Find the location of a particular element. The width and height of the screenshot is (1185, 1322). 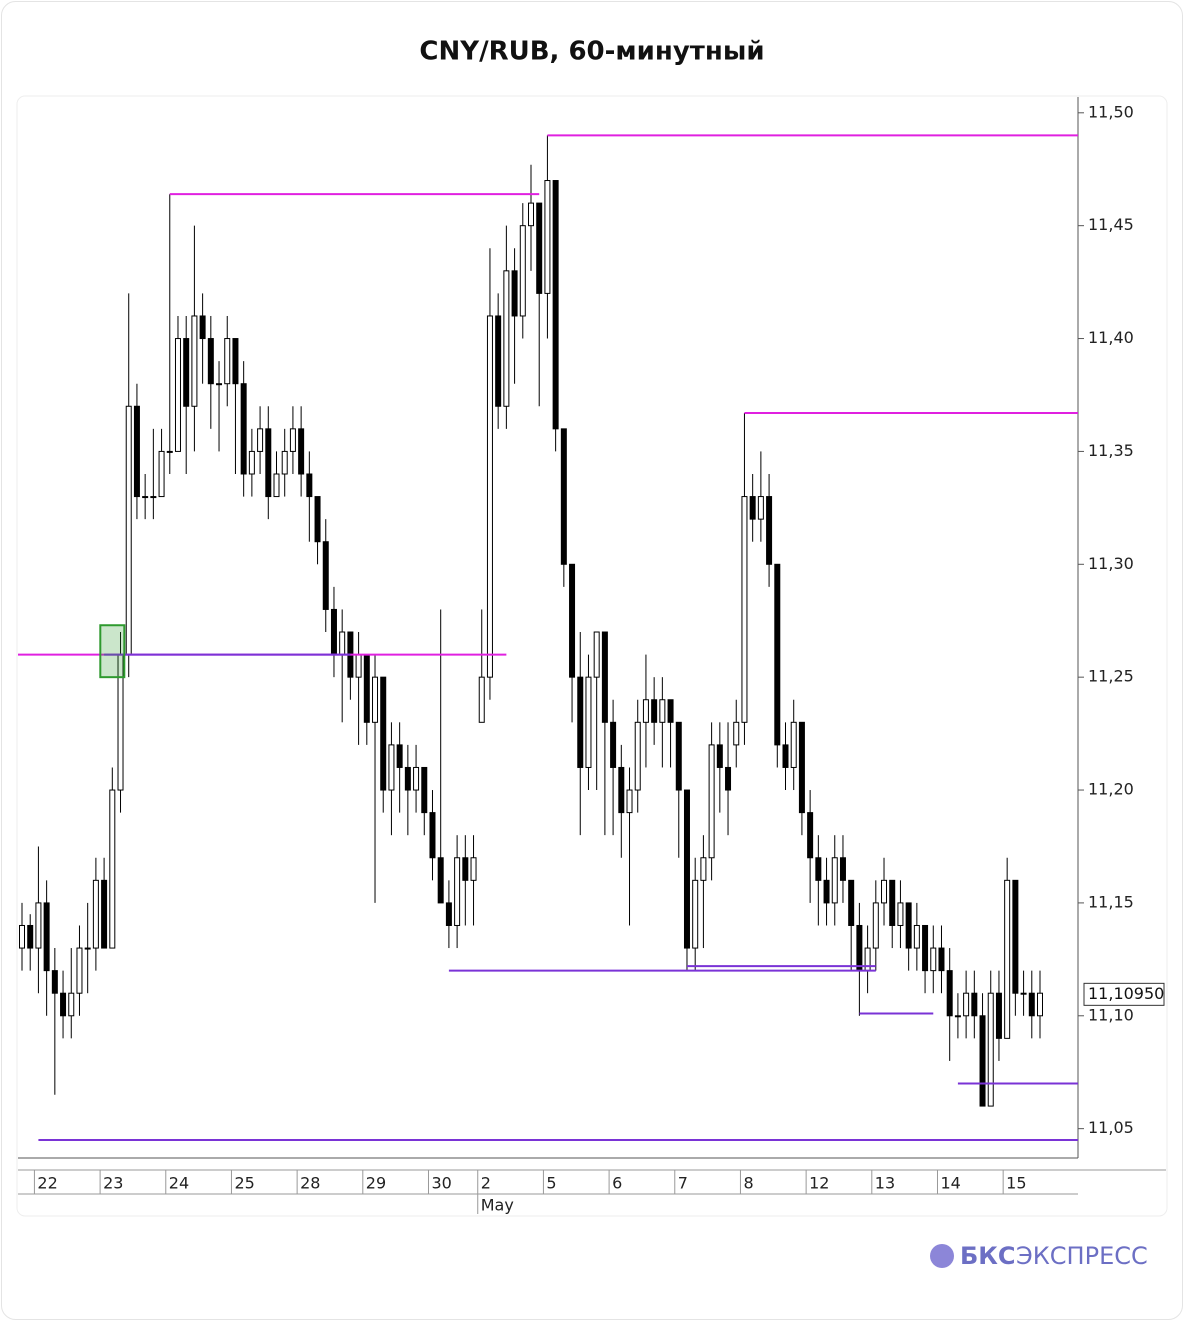

y-tick-label: 11,15 is located at coordinates (1111, 901).